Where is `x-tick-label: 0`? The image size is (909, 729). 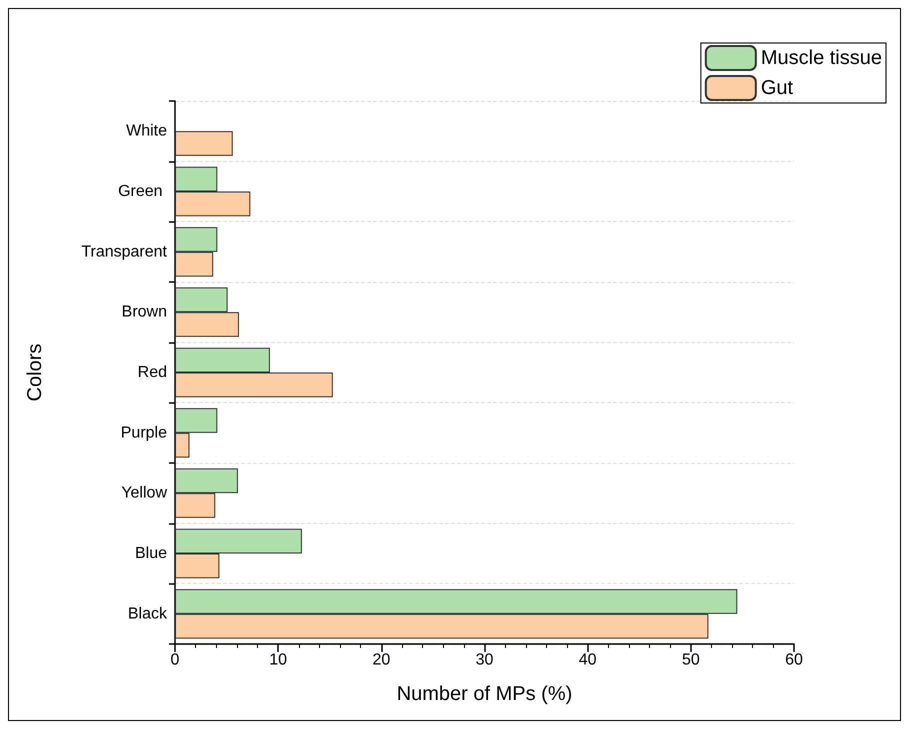
x-tick-label: 0 is located at coordinates (175, 660).